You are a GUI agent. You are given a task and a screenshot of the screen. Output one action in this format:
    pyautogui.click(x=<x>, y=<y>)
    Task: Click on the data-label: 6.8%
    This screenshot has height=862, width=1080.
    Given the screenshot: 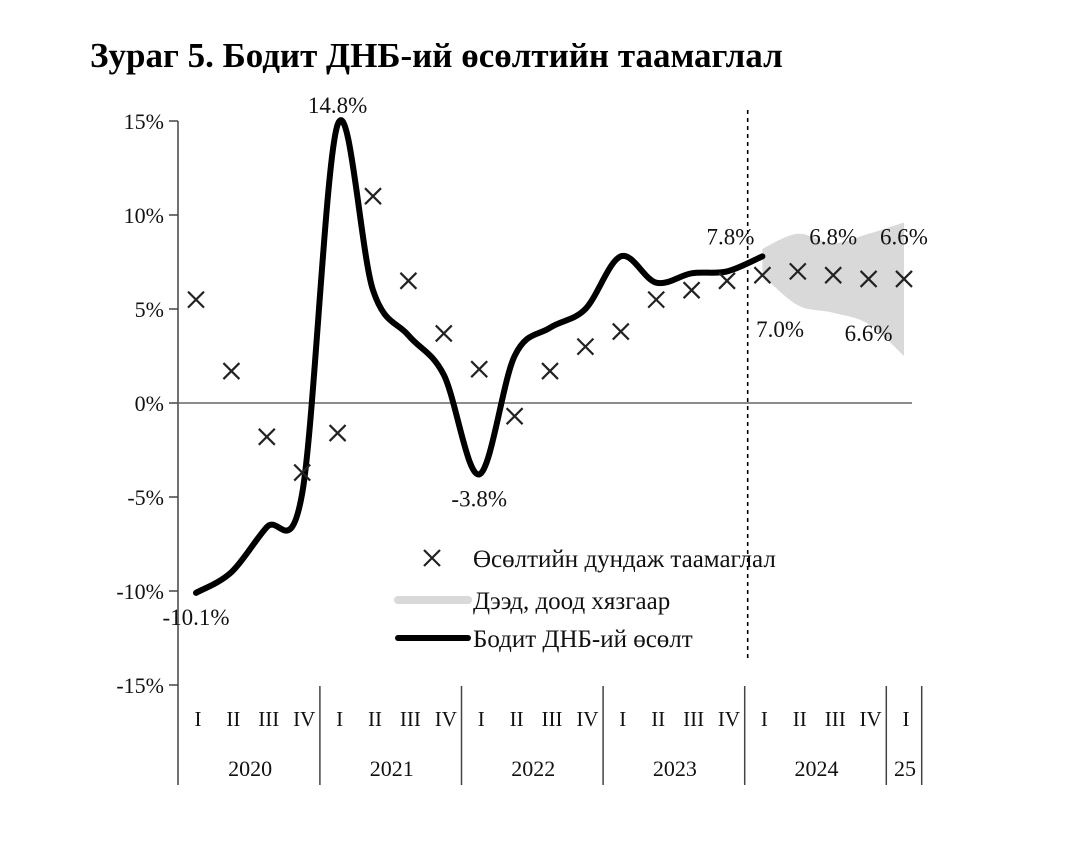 What is the action you would take?
    pyautogui.click(x=833, y=236)
    